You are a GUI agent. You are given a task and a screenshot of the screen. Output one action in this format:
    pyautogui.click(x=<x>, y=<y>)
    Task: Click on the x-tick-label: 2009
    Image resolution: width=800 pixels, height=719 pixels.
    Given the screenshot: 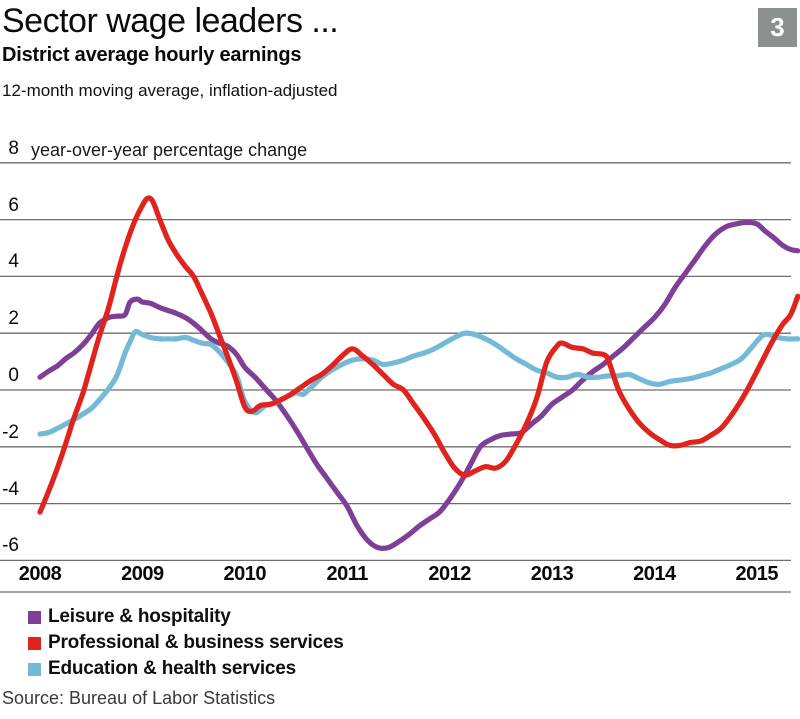 What is the action you would take?
    pyautogui.click(x=142, y=574)
    